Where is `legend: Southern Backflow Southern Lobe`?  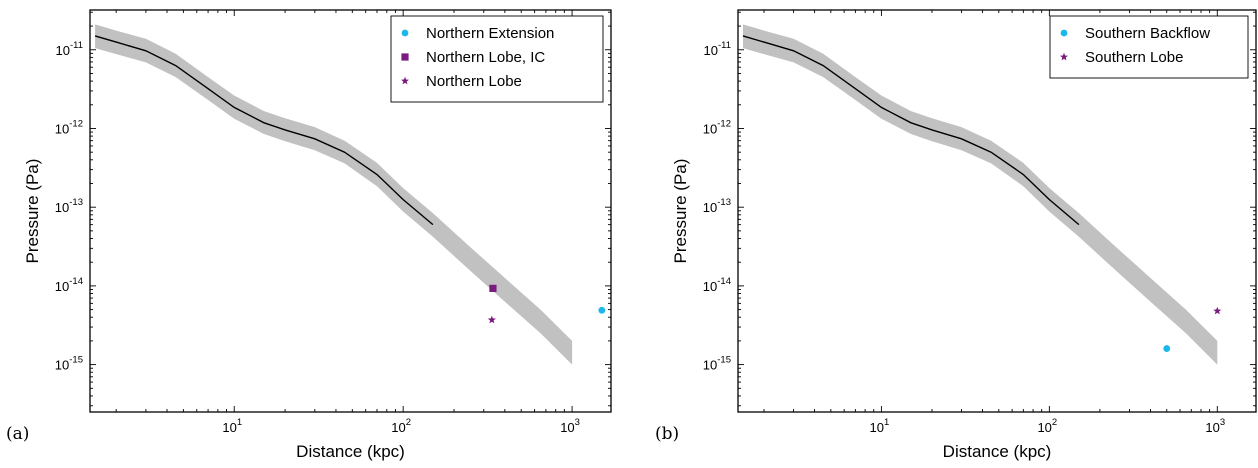 legend: Southern Backflow Southern Lobe is located at coordinates (1149, 47).